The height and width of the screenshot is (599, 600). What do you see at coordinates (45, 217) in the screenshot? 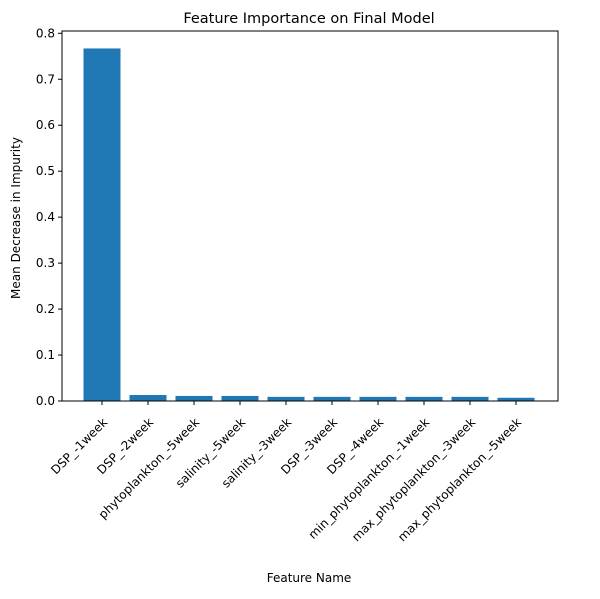
I see `y-tick-label: 0.4` at bounding box center [45, 217].